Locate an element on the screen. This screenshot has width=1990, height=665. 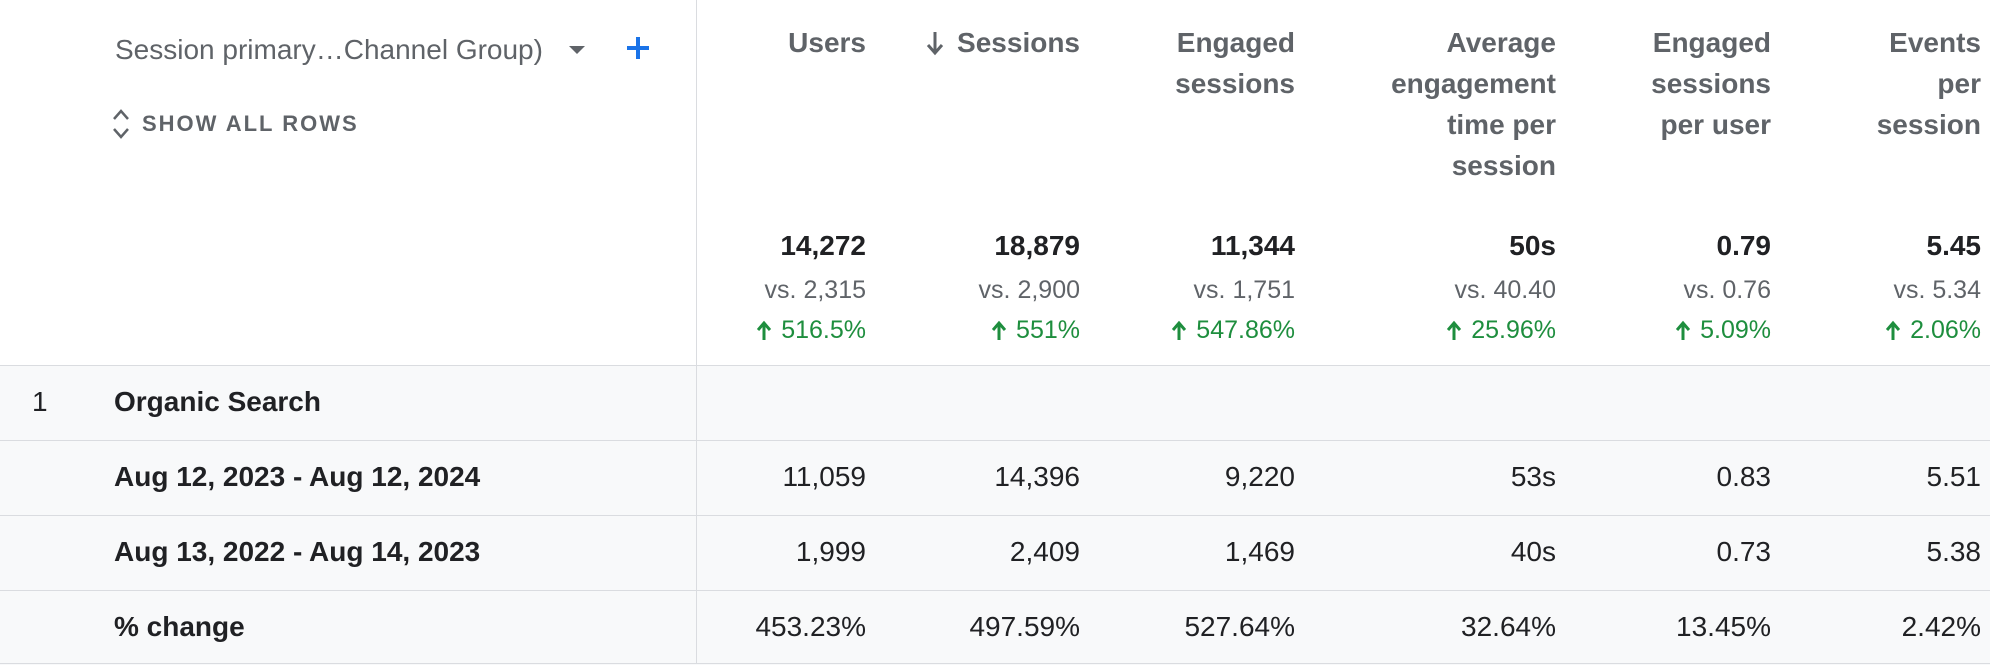
expand-collapse-icon is located at coordinates (121, 124).